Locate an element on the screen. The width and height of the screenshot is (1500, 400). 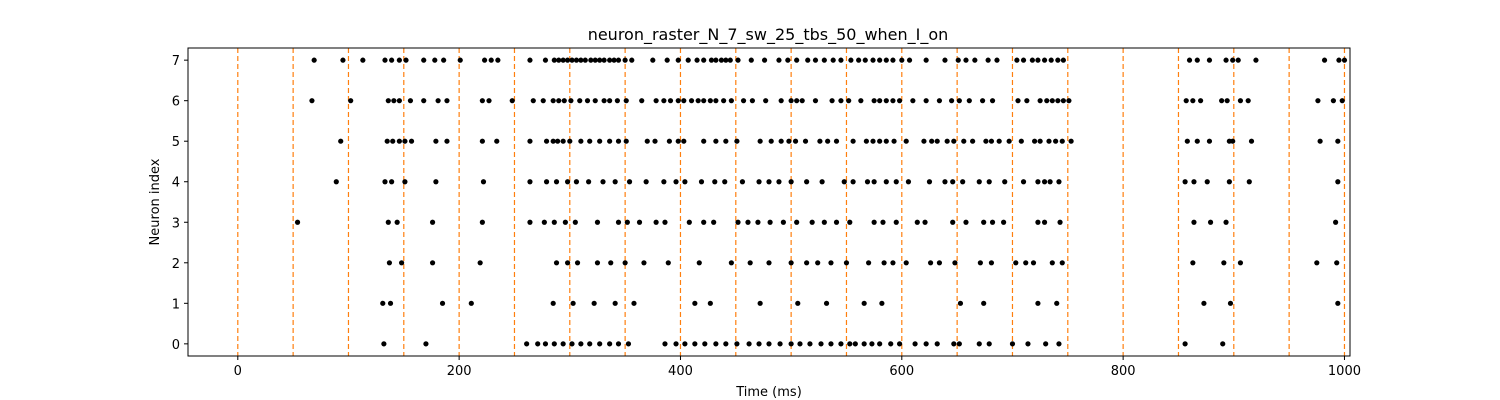
chart-title: neuron_raster_N_7_sw_25_tbs_50_when_I_on is located at coordinates (768, 35).